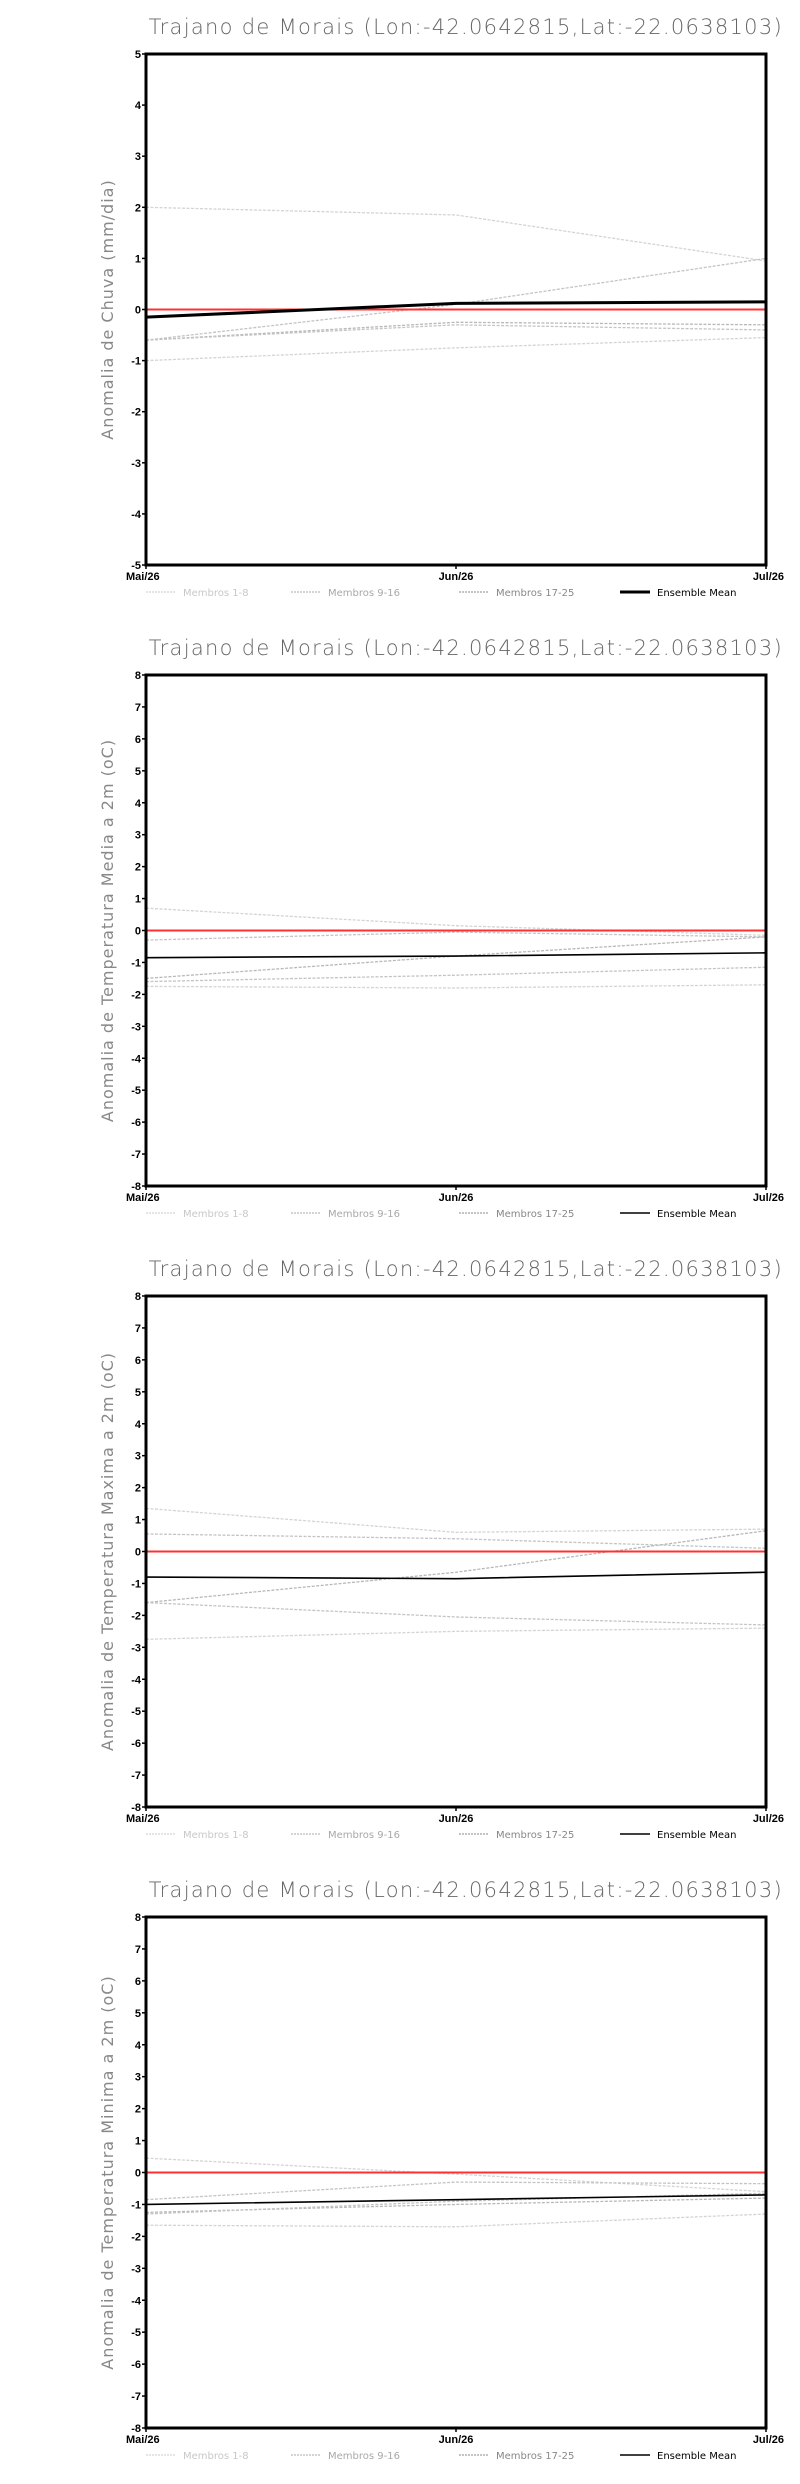 Image resolution: width=800 pixels, height=2484 pixels. I want to click on y-axis-label: Anomalia de Temperatura Minima a 2m (oC), so click(107, 2172).